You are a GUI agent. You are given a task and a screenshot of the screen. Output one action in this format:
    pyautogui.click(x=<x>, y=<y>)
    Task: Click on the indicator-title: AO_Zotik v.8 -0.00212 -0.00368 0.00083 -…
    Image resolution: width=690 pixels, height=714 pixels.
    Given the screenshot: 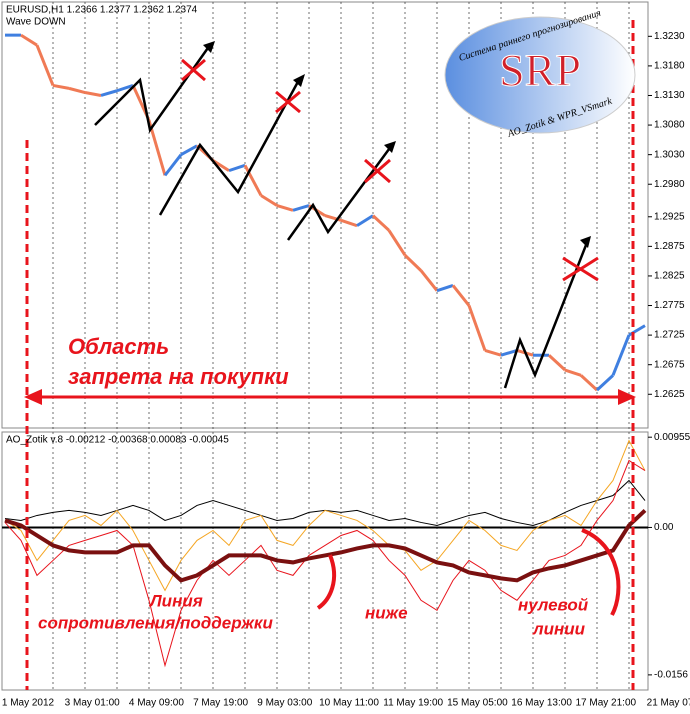 What is the action you would take?
    pyautogui.click(x=117, y=440)
    